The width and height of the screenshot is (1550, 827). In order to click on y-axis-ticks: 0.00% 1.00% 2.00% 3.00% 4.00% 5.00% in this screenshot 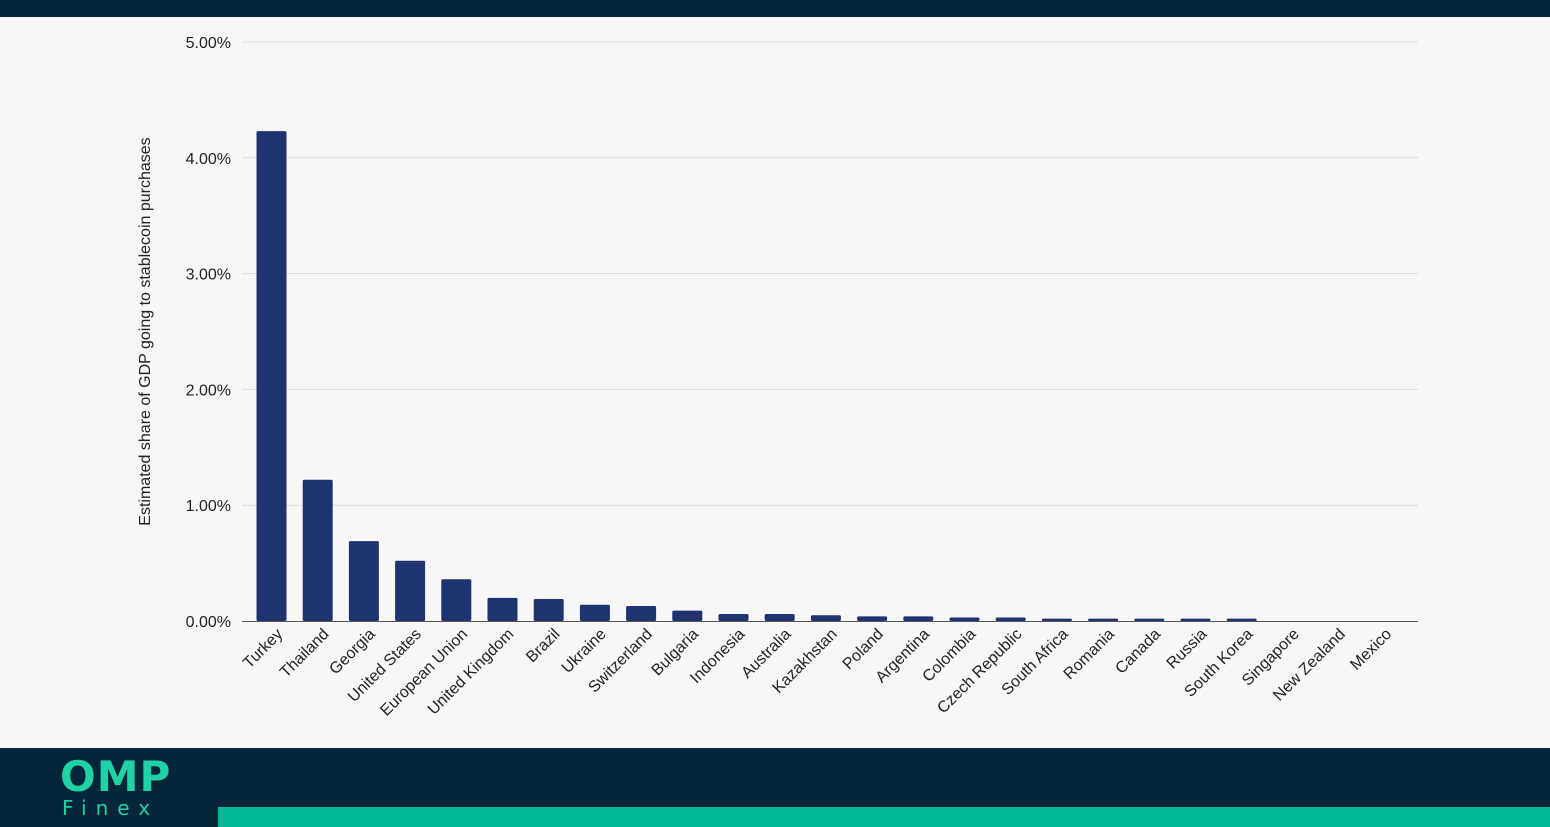, I will do `click(208, 333)`.